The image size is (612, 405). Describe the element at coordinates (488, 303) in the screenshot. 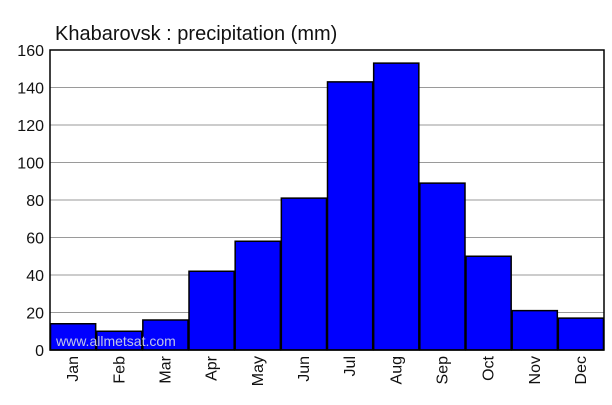

I see `bar-oct` at that location.